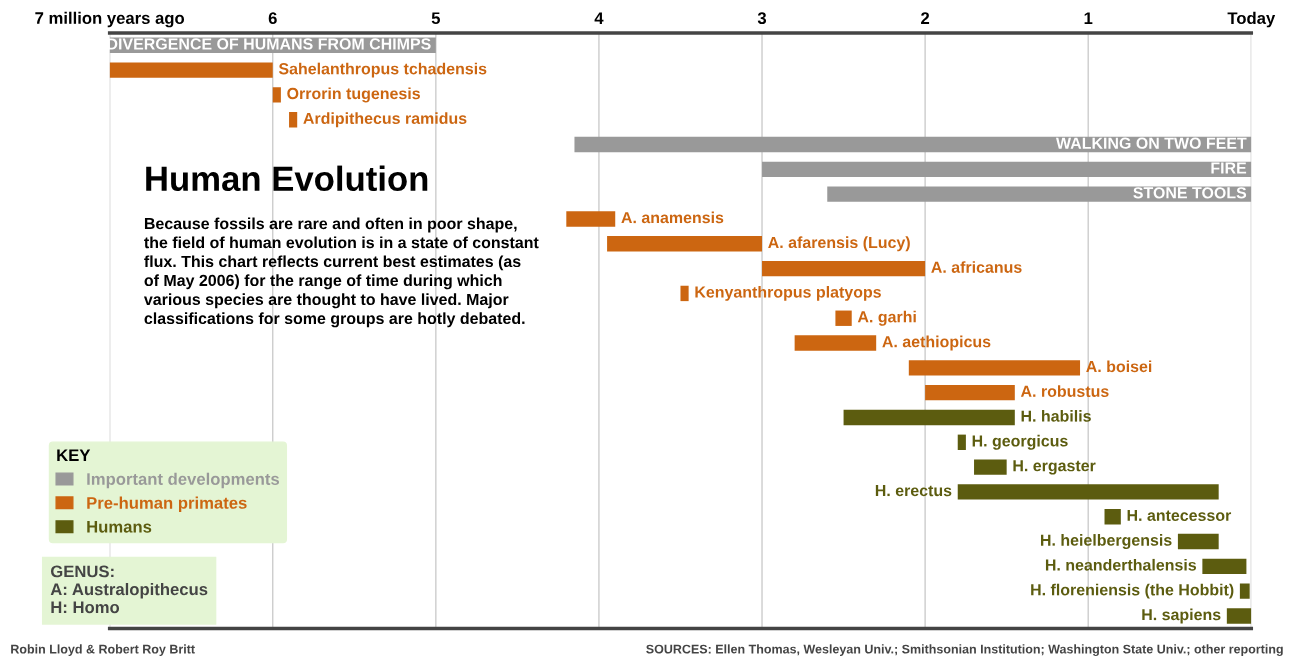 The image size is (1290, 658). I want to click on y-tick-label: H. antecessor, so click(1179, 515).